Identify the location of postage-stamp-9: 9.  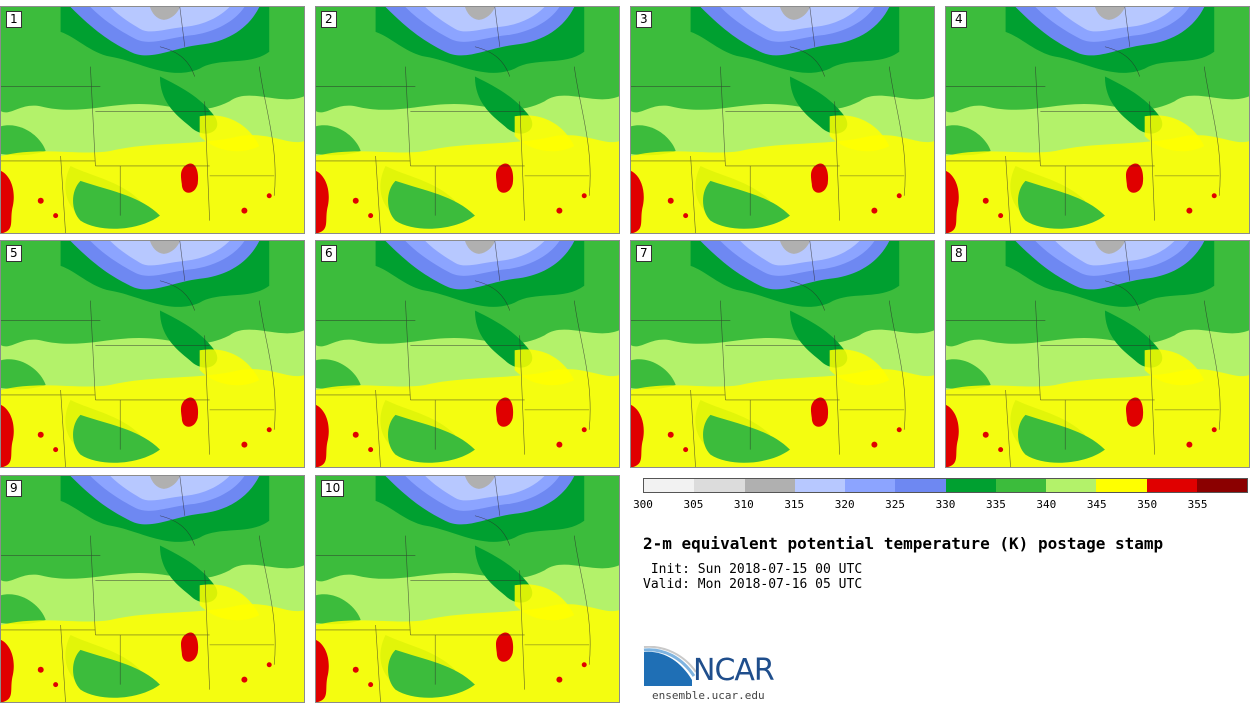
(152, 589).